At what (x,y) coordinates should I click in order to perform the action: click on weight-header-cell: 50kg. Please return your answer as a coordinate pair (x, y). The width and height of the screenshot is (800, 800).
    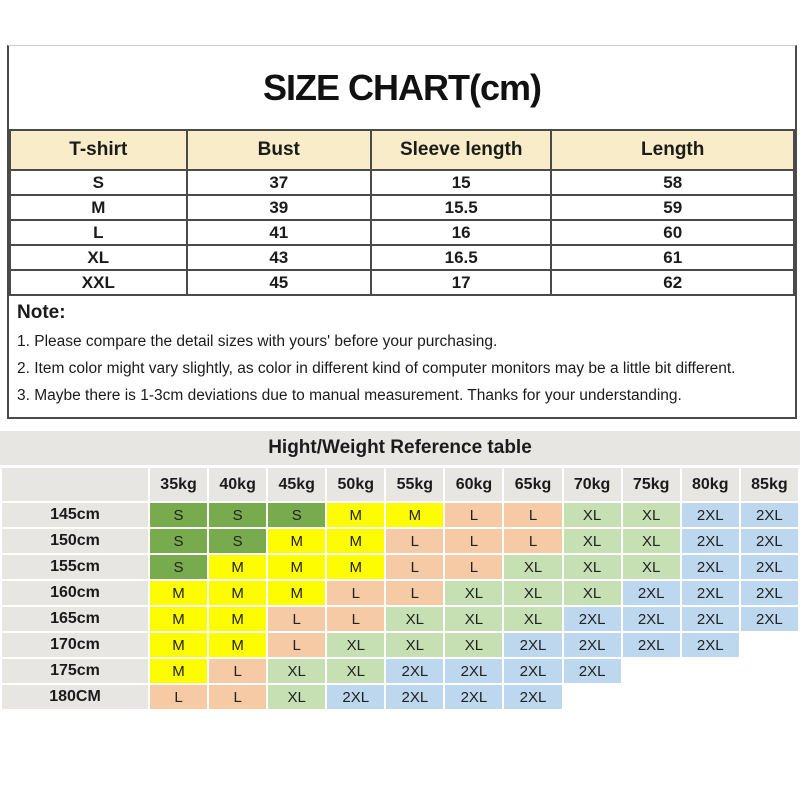
    Looking at the image, I should click on (356, 484).